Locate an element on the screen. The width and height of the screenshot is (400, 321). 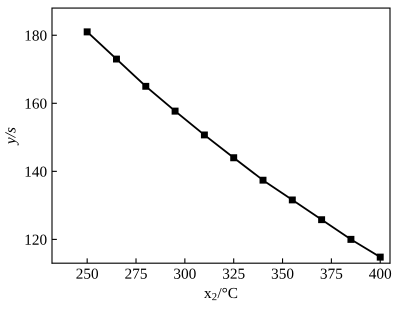
y-tick-label: 120 is located at coordinates (36, 239).